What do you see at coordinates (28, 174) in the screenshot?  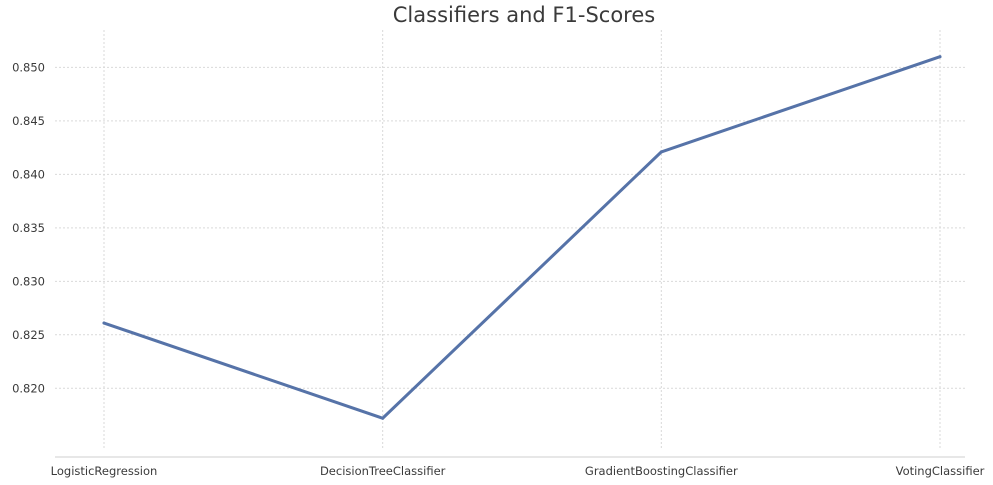 I see `y-tick-label: 0.840` at bounding box center [28, 174].